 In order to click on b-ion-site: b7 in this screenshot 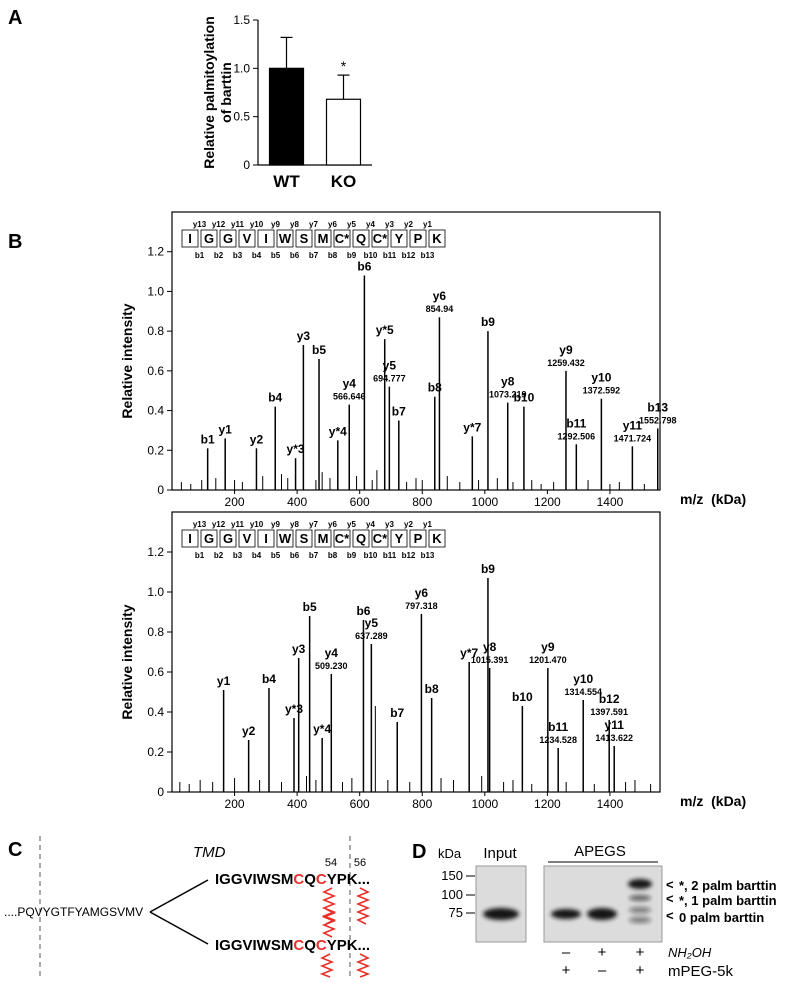, I will do `click(314, 555)`.